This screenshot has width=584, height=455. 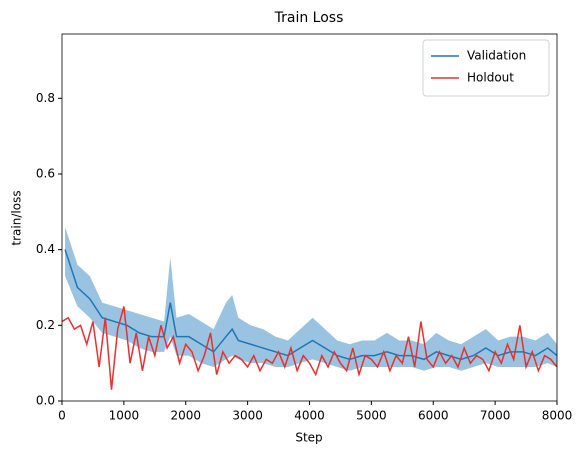 I want to click on y-tick-label: 0.2, so click(x=45, y=325).